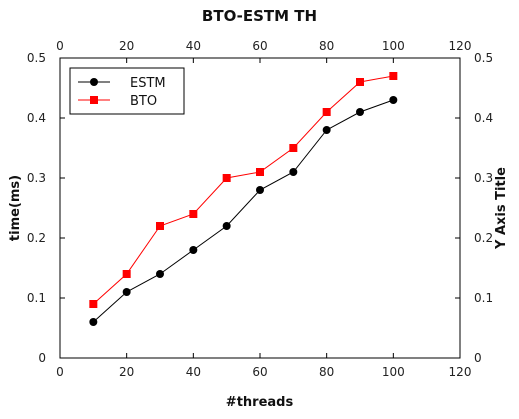  I want to click on x-tick-label-top: 100, so click(393, 46).